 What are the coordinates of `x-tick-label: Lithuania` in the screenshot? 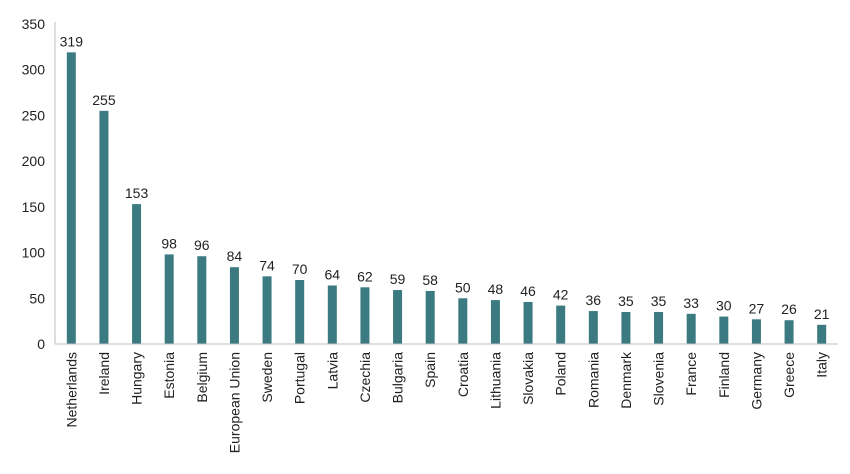 It's located at (495, 380).